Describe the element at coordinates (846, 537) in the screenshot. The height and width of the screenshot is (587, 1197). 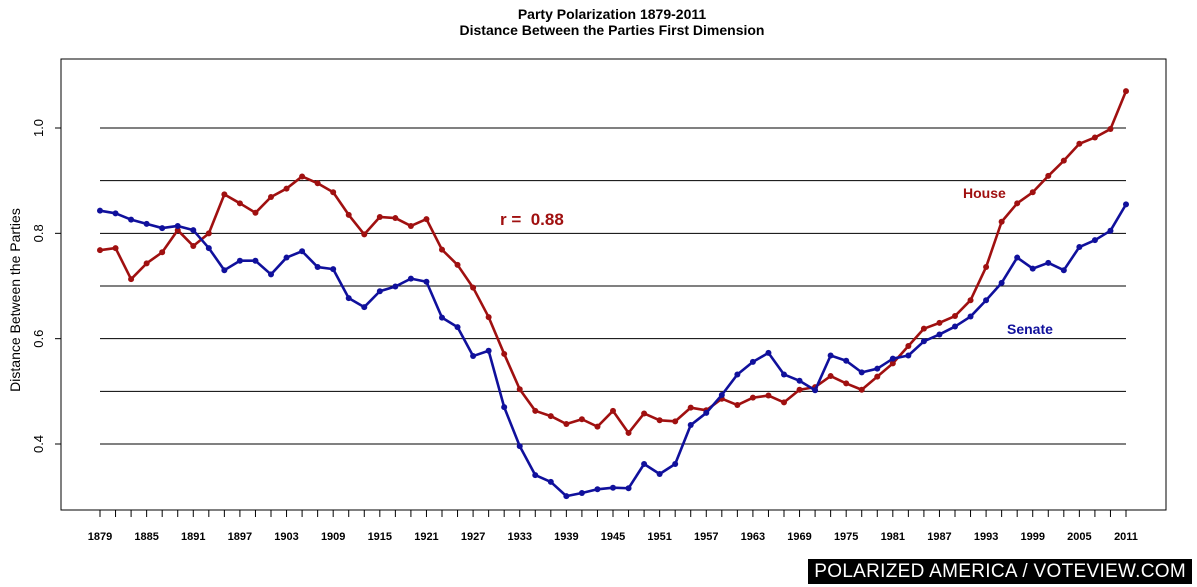
I see `x-tick-label: 1975` at that location.